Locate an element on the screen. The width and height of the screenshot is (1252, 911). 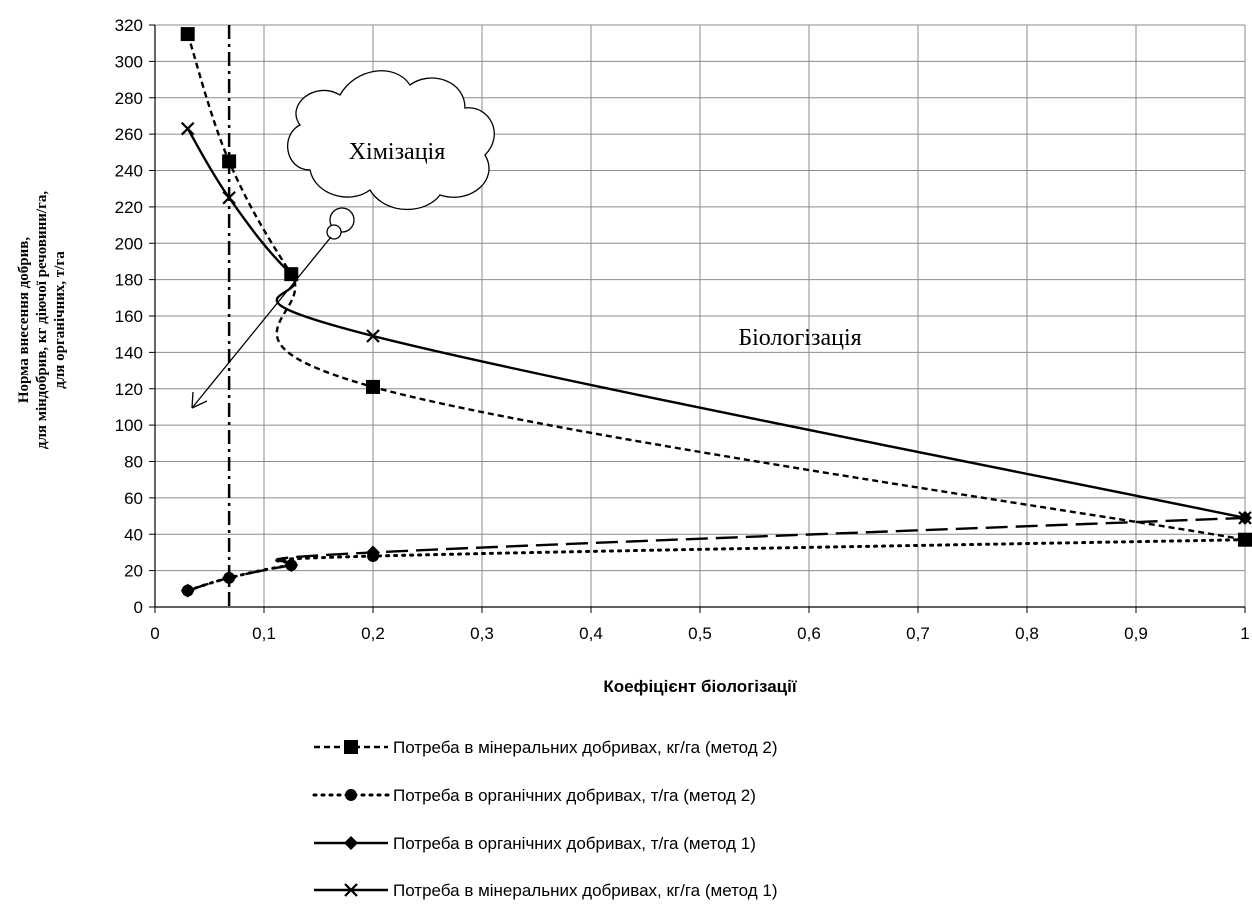
y-tick-label: 100 is located at coordinates (129, 425).